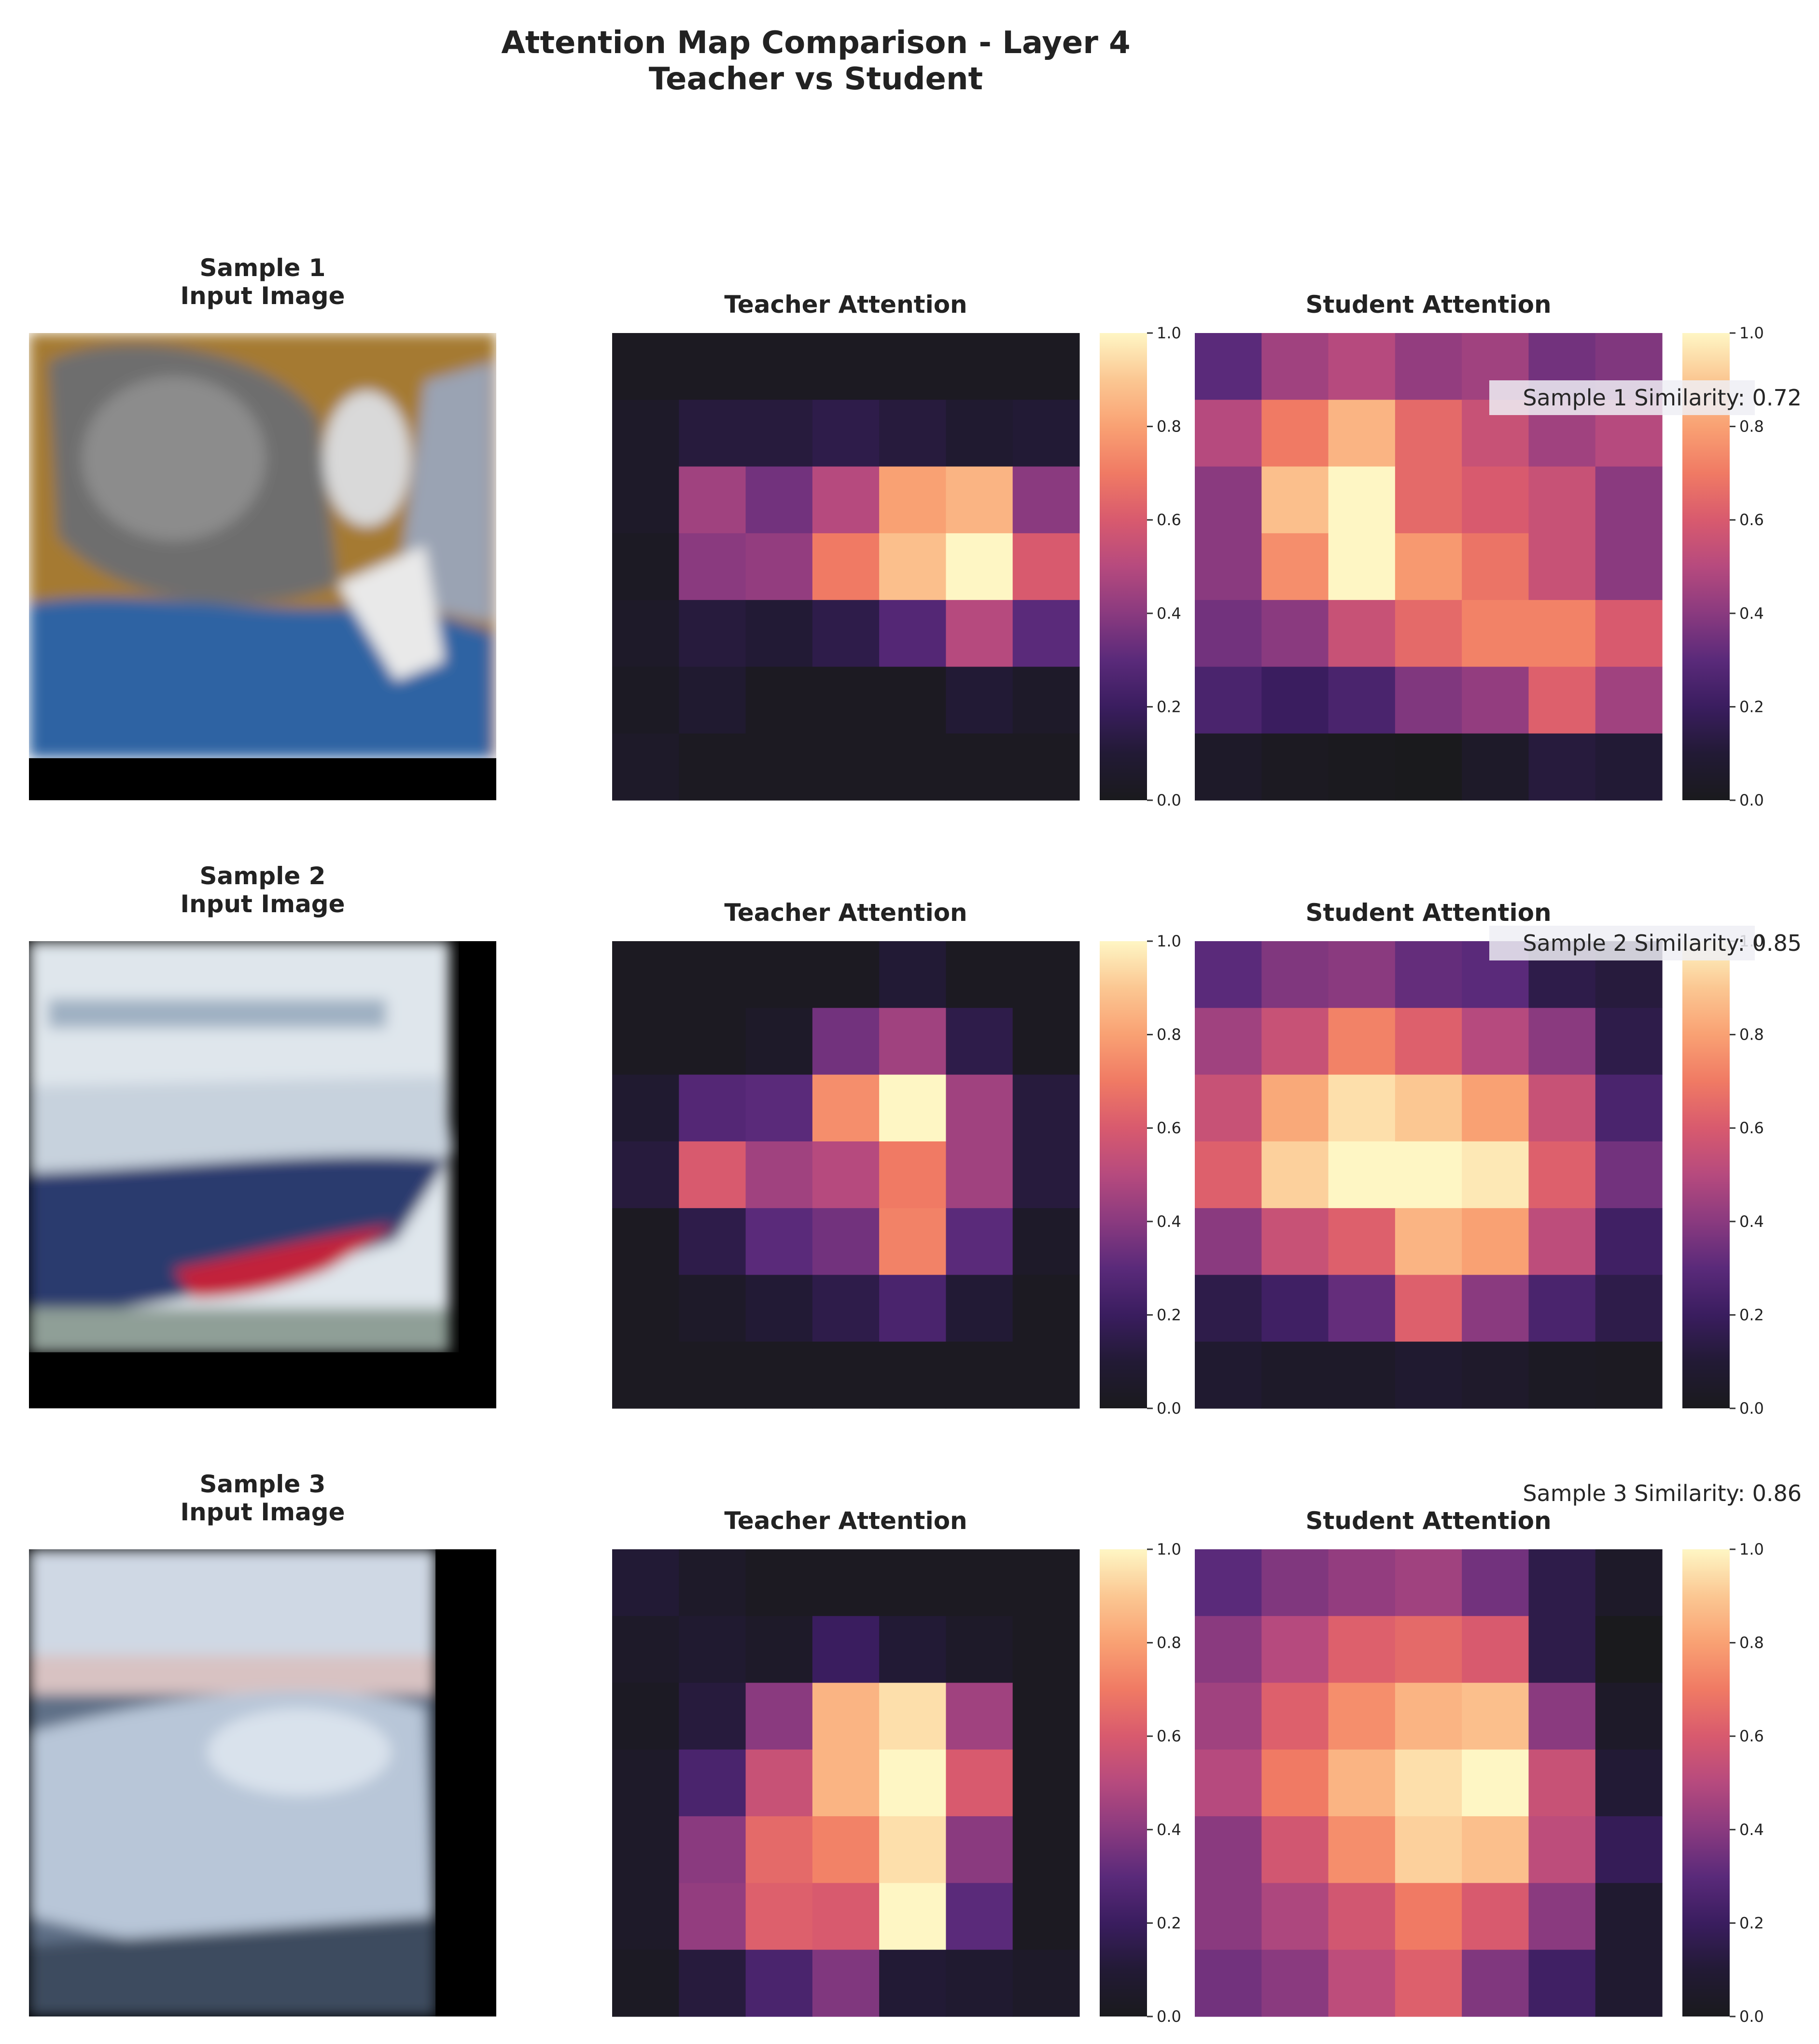 The height and width of the screenshot is (2044, 1819). I want to click on student-attention-title: Student Attention, so click(1428, 305).